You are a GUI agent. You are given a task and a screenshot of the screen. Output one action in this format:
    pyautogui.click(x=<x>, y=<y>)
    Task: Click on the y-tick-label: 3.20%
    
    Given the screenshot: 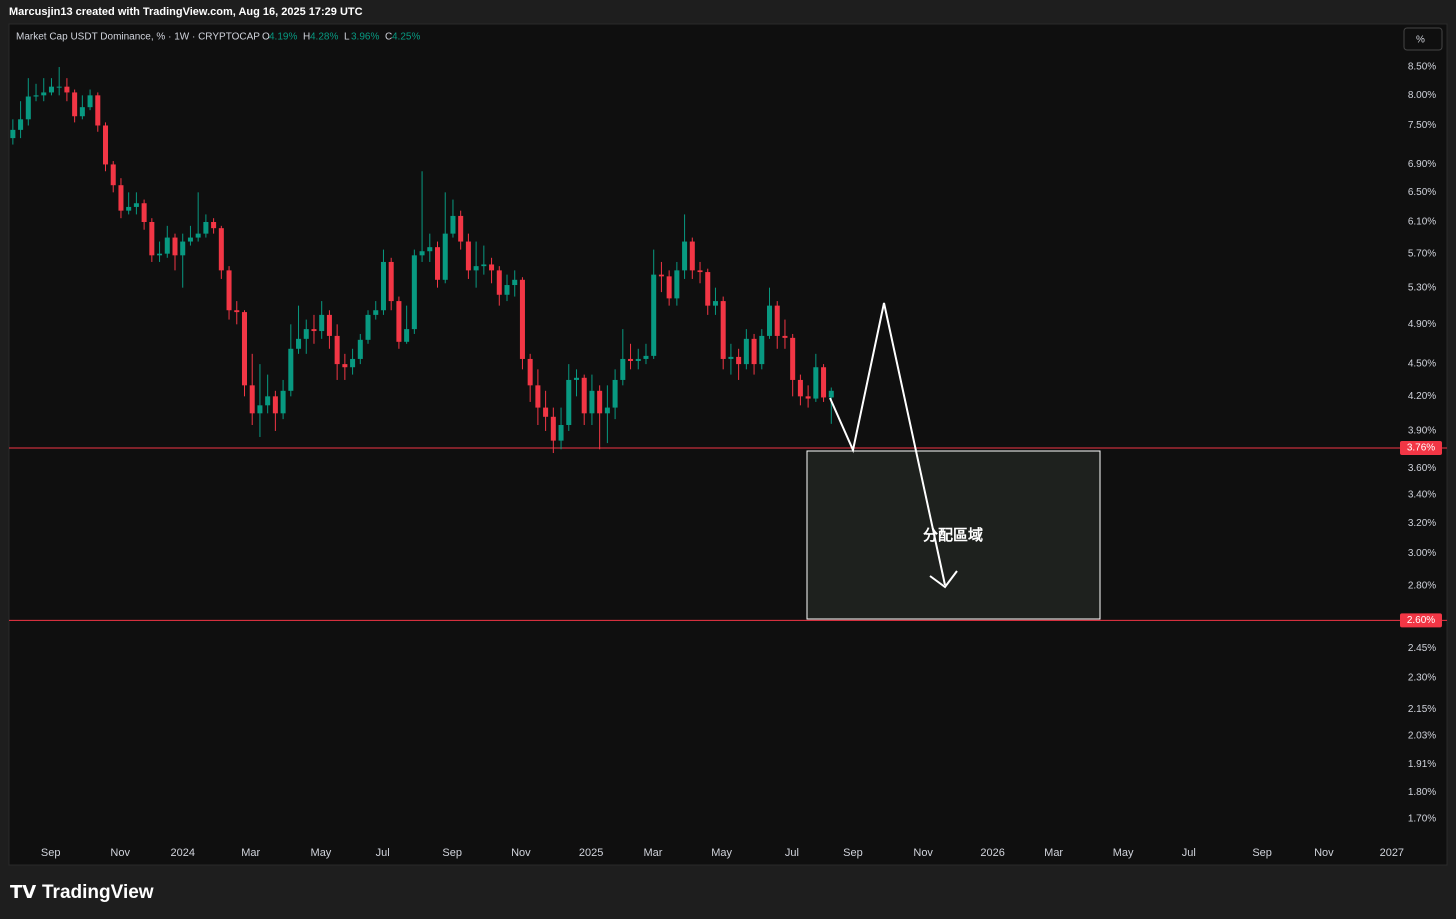 What is the action you would take?
    pyautogui.click(x=1422, y=523)
    